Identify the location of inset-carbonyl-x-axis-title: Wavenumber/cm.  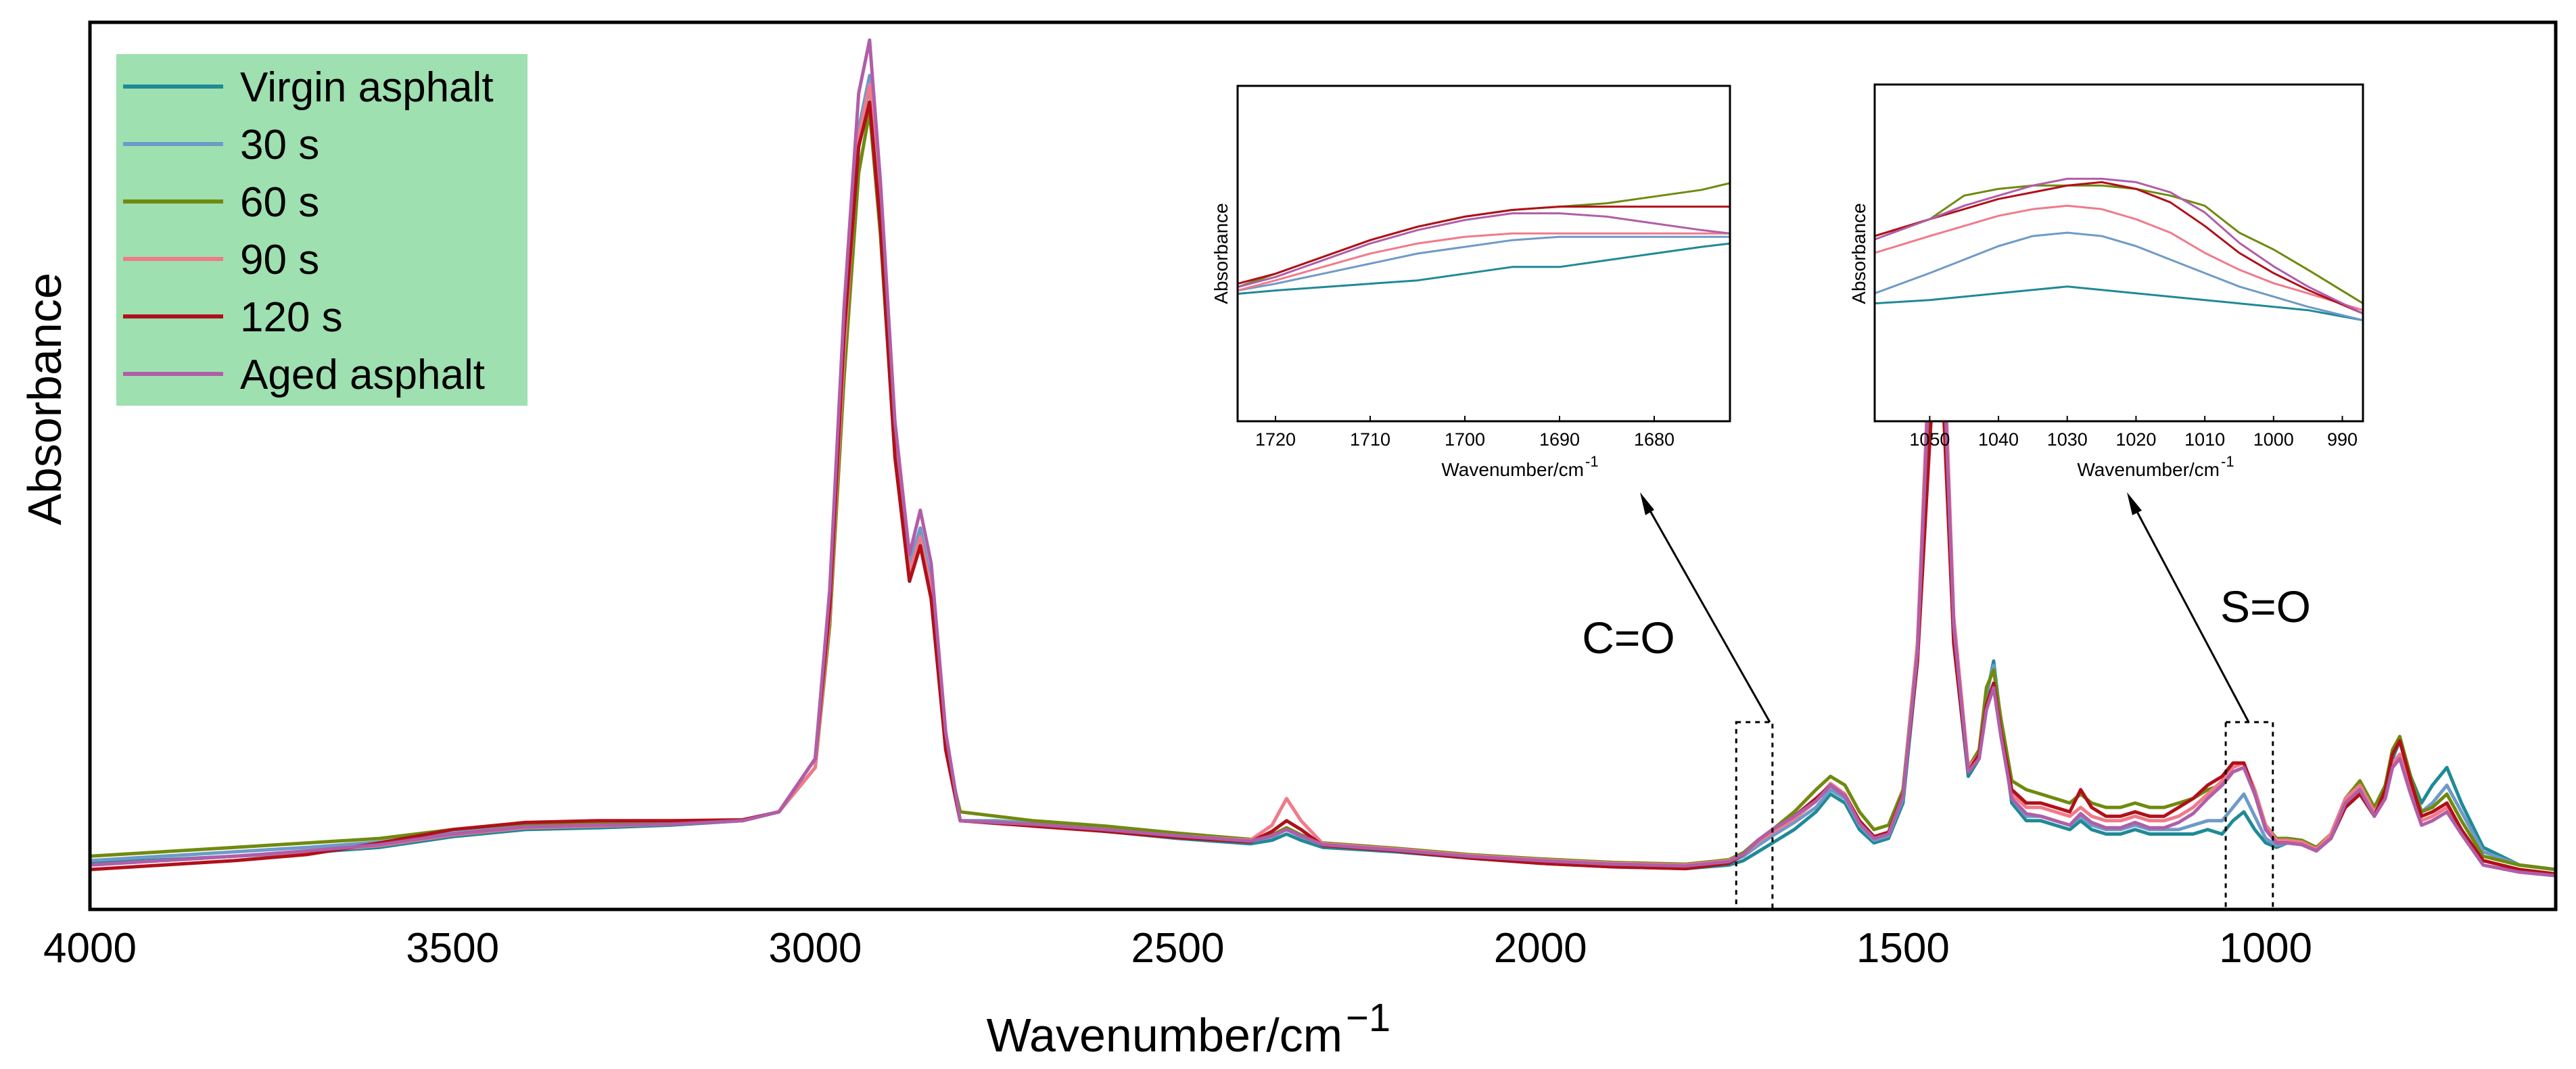
(1512, 469).